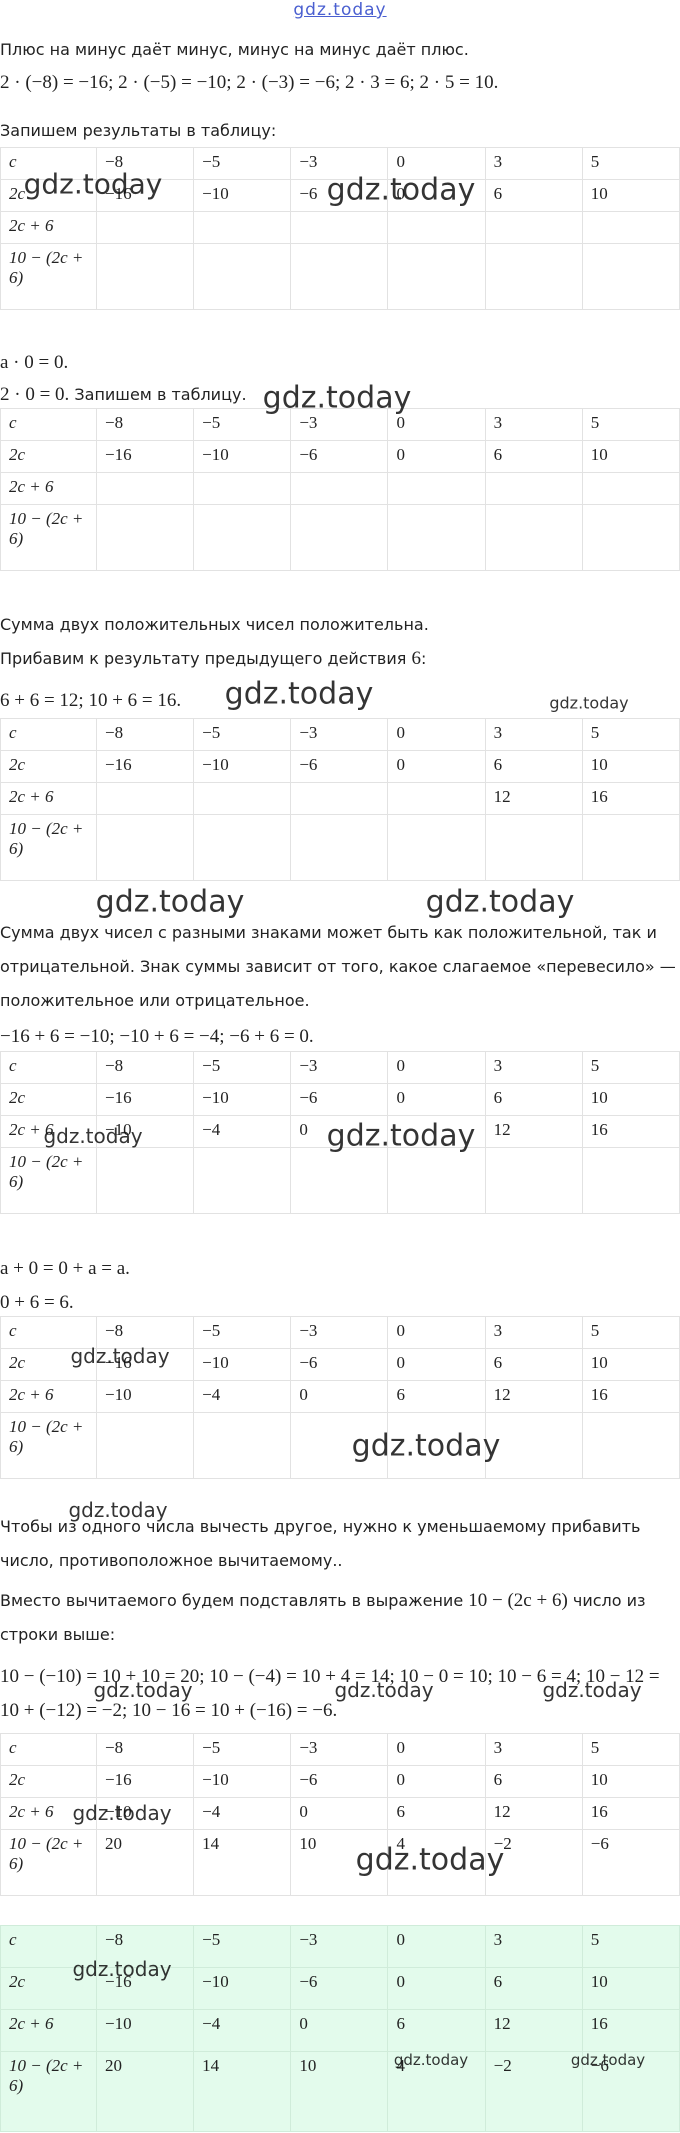 This screenshot has width=680, height=2133. I want to click on table-cell: −8, so click(145, 1749).